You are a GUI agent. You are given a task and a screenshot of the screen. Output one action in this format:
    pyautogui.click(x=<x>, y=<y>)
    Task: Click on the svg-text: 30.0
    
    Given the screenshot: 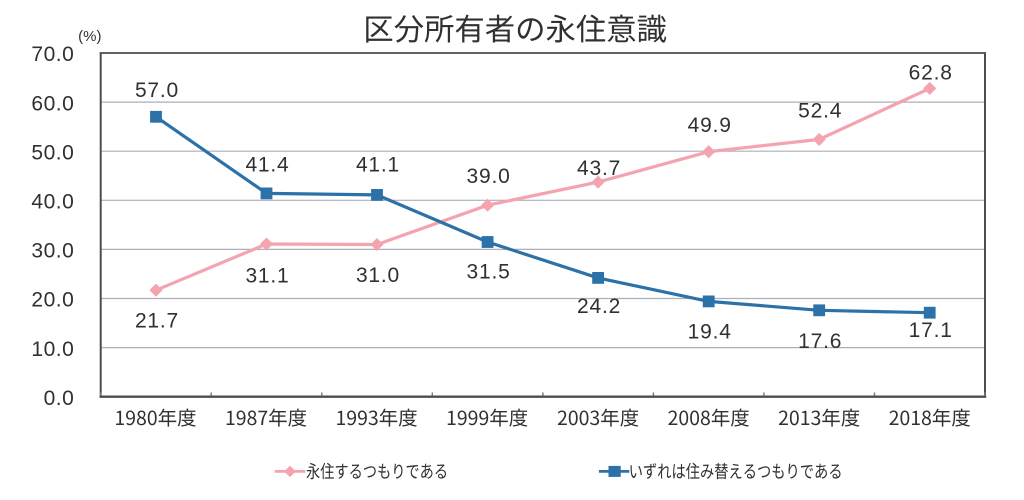 What is the action you would take?
    pyautogui.click(x=52, y=251)
    